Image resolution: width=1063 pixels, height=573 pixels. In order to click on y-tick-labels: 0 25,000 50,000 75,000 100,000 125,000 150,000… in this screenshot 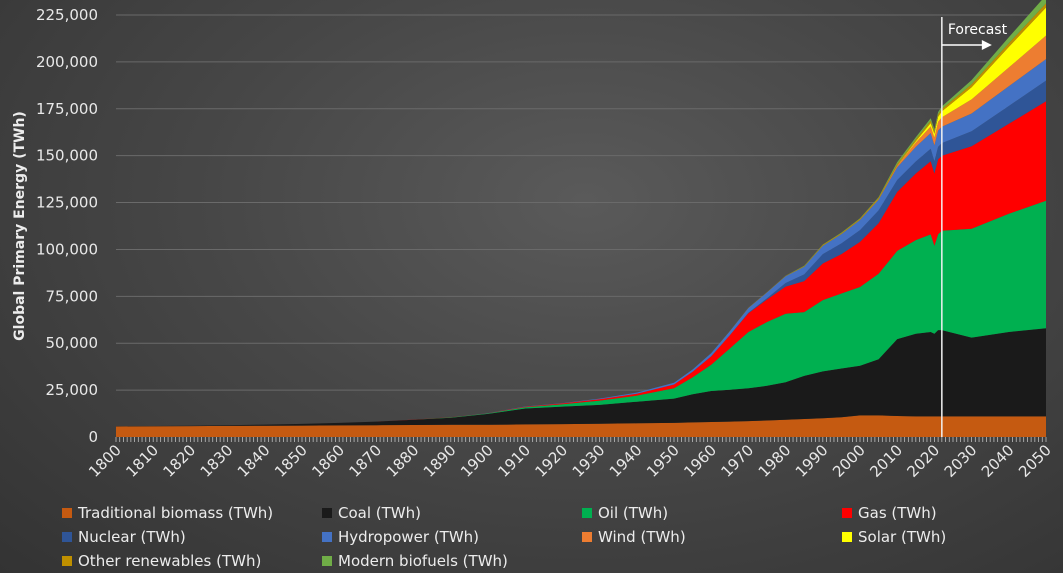, I will do `click(67, 226)`.